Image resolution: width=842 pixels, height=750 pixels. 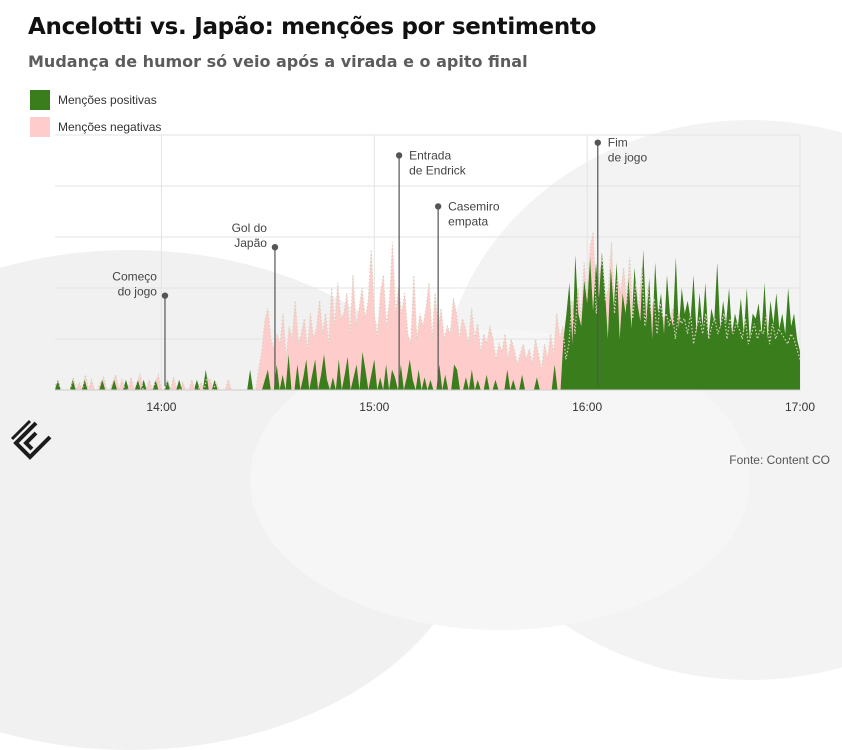 What do you see at coordinates (587, 407) in the screenshot?
I see `x-tick-label: 16:00` at bounding box center [587, 407].